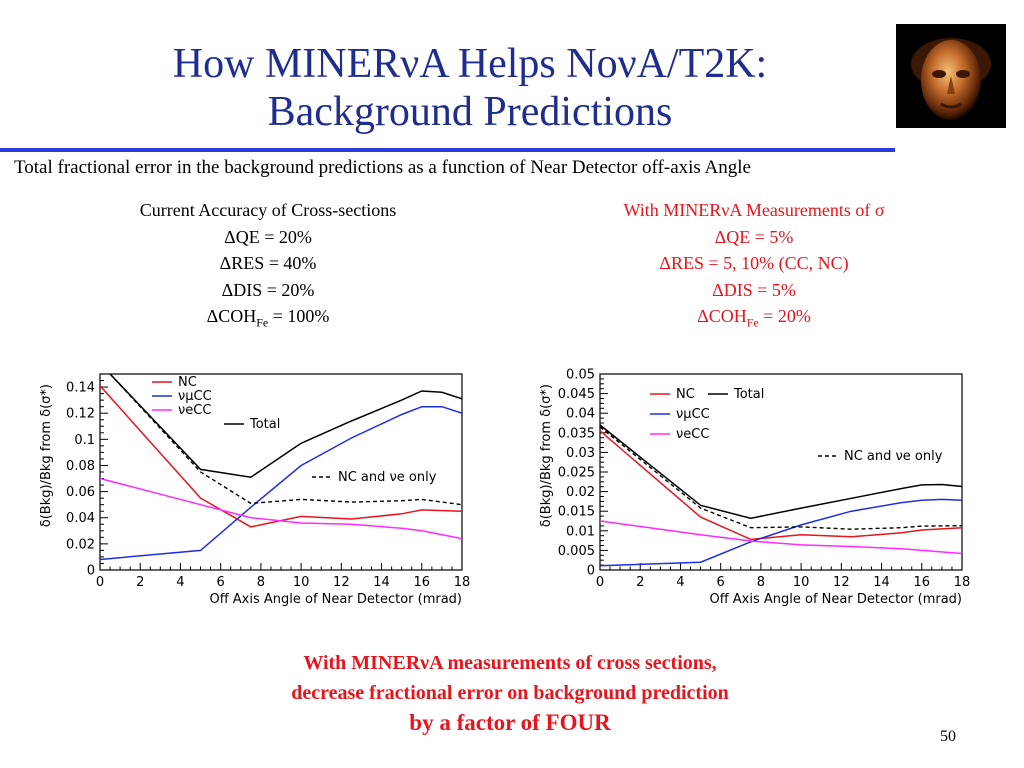 The height and width of the screenshot is (768, 1024). Describe the element at coordinates (80, 414) in the screenshot. I see `y-tick-label: 0.12` at that location.